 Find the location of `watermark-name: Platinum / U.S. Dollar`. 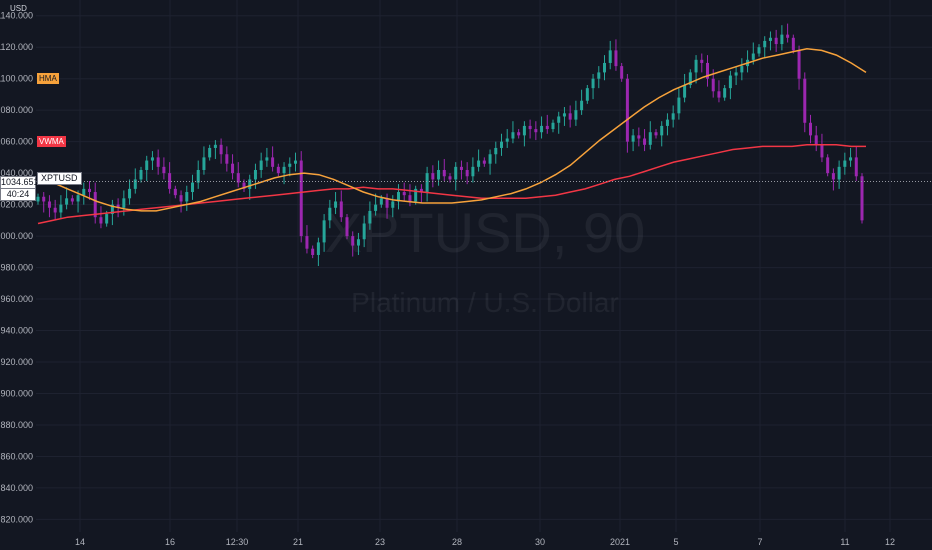

watermark-name: Platinum / U.S. Dollar is located at coordinates (485, 302).